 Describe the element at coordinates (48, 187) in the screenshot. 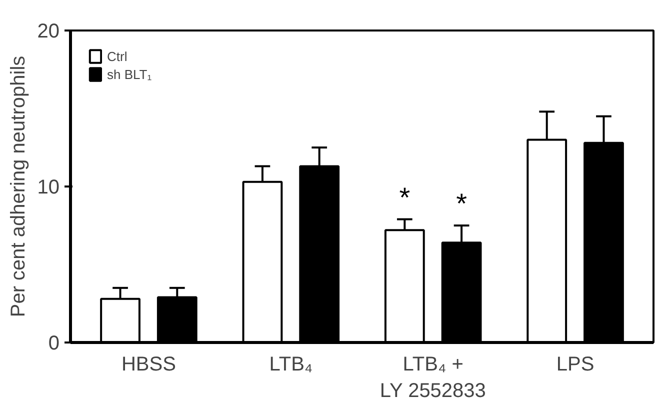

I see `y-tick-label: 10` at that location.